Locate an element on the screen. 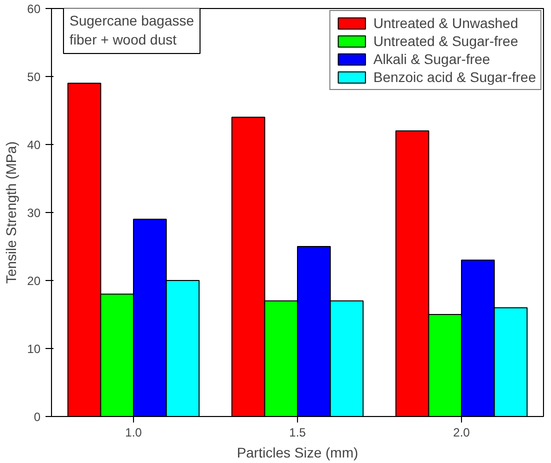 The width and height of the screenshot is (551, 463). y-tick-label: 60 is located at coordinates (34, 9).